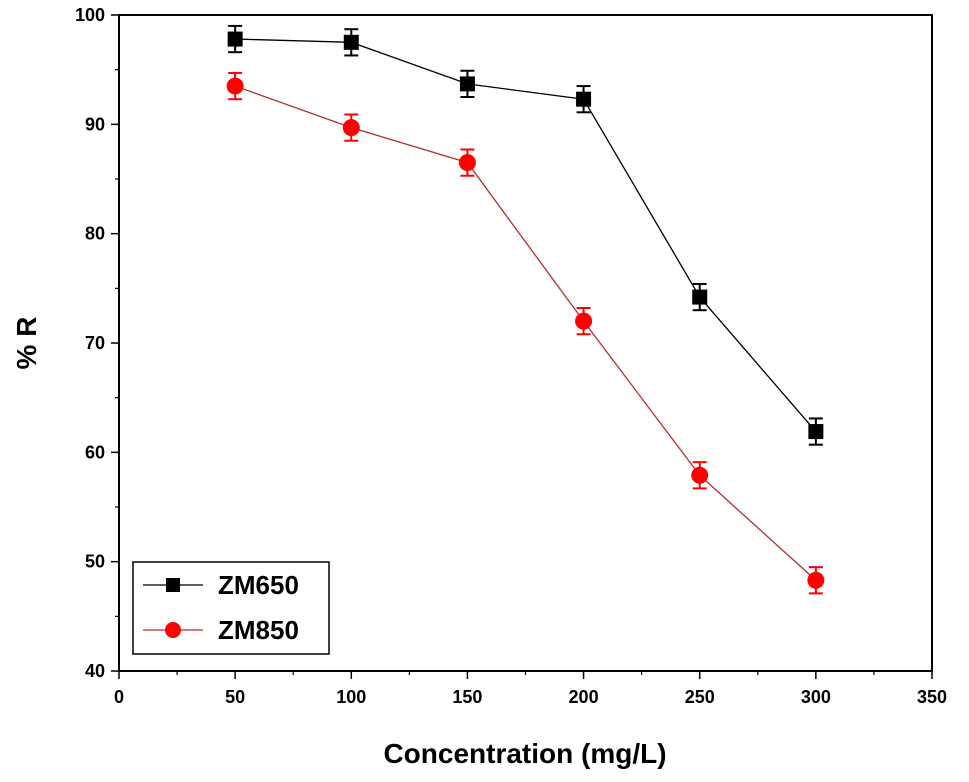 Image resolution: width=969 pixels, height=782 pixels. Describe the element at coordinates (258, 585) in the screenshot. I see `legend-label-zm650: ZM650` at that location.